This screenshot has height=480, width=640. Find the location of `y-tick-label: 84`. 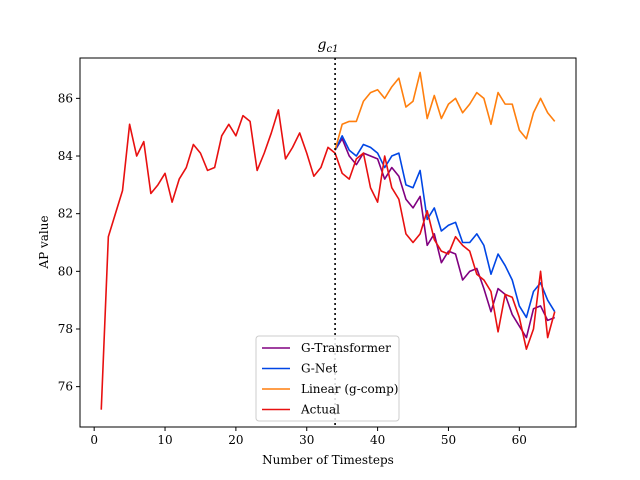

y-tick-label: 84 is located at coordinates (66, 156).